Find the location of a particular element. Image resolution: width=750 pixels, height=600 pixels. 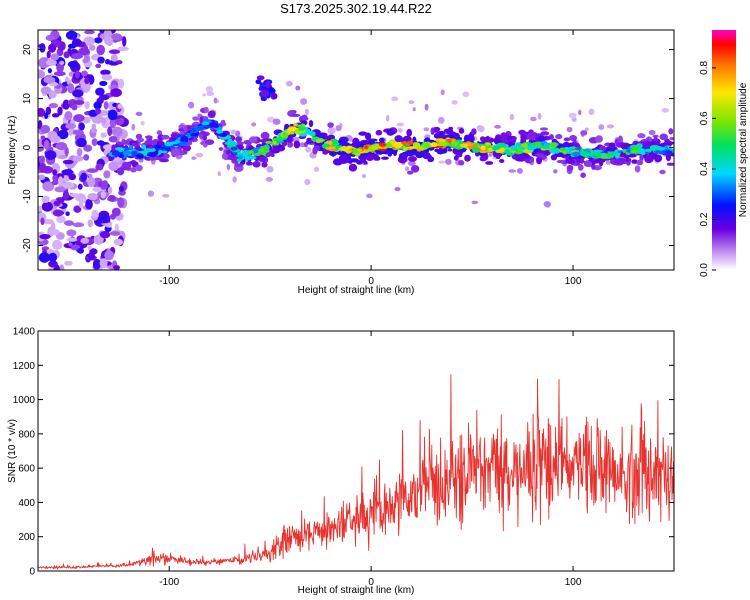

snr-x-tick-label: 100 is located at coordinates (573, 582).